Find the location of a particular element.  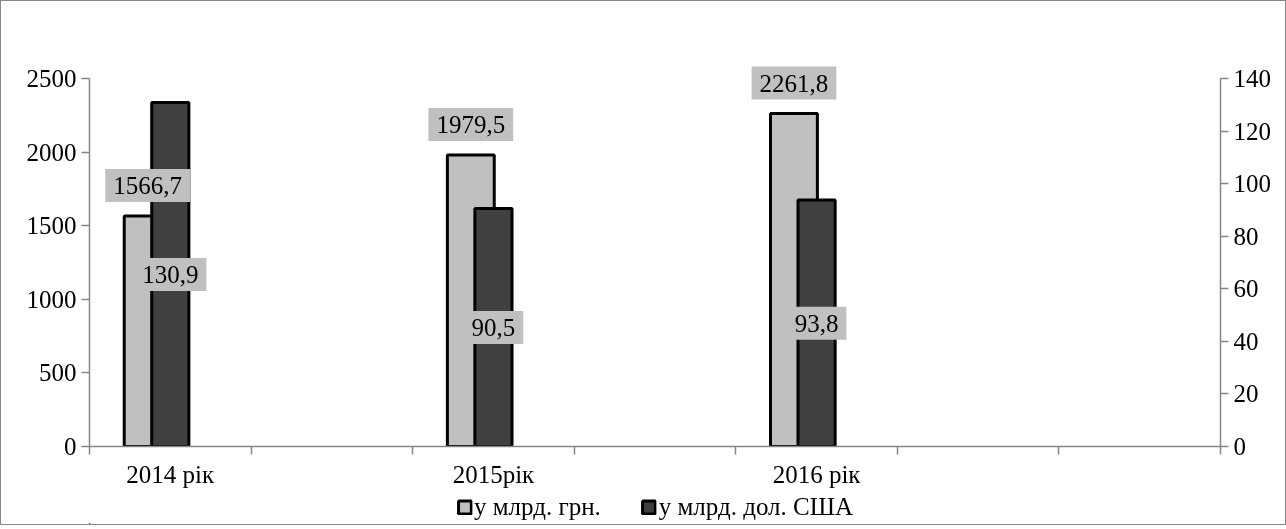

y2-tick-label: 40 is located at coordinates (1246, 341).